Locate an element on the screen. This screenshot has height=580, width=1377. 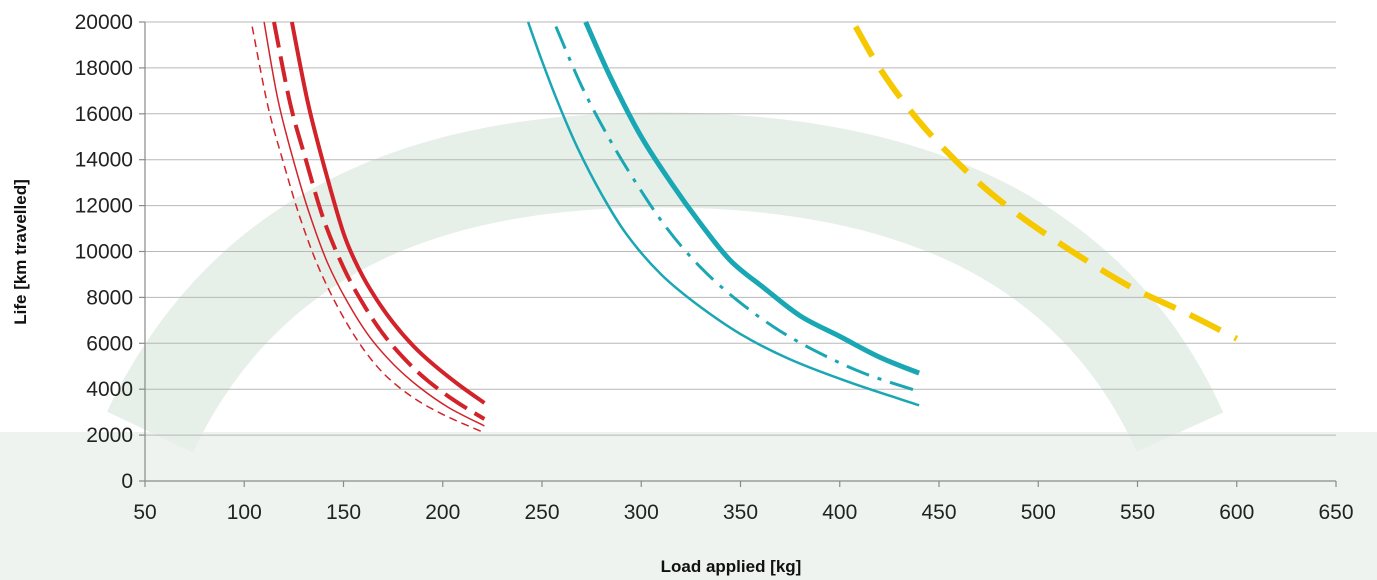
x-tick-label-350: 350 is located at coordinates (740, 512).